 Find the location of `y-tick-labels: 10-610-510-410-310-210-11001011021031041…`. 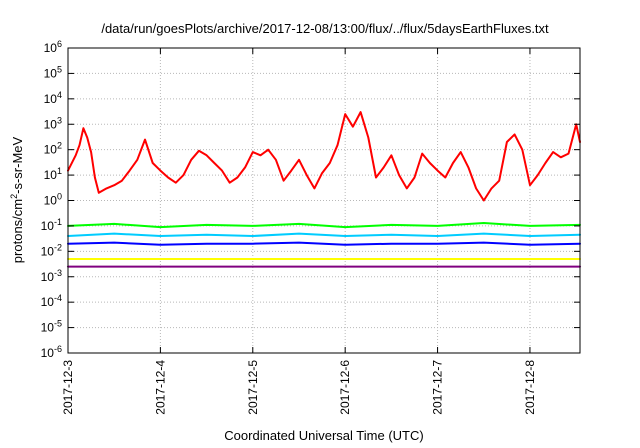

y-tick-labels: 10-610-510-410-310-210-11001011021031041… is located at coordinates (51, 199).